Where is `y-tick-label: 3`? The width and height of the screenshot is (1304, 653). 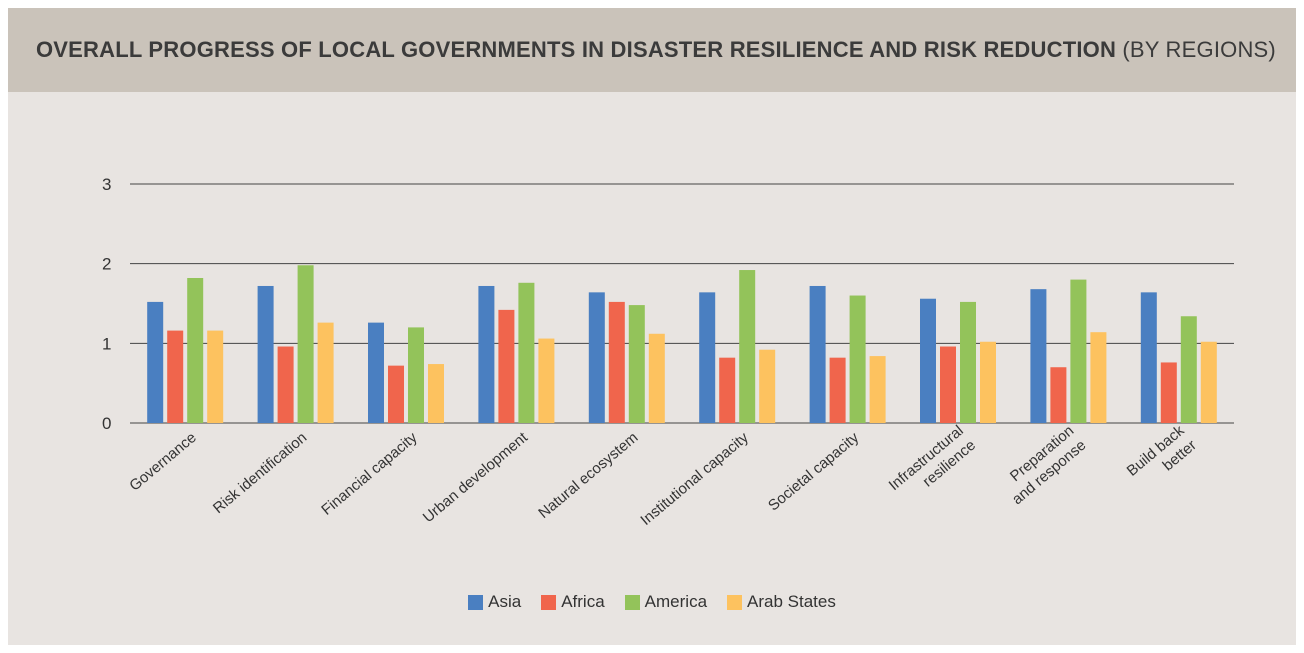
y-tick-label: 3 is located at coordinates (106, 184).